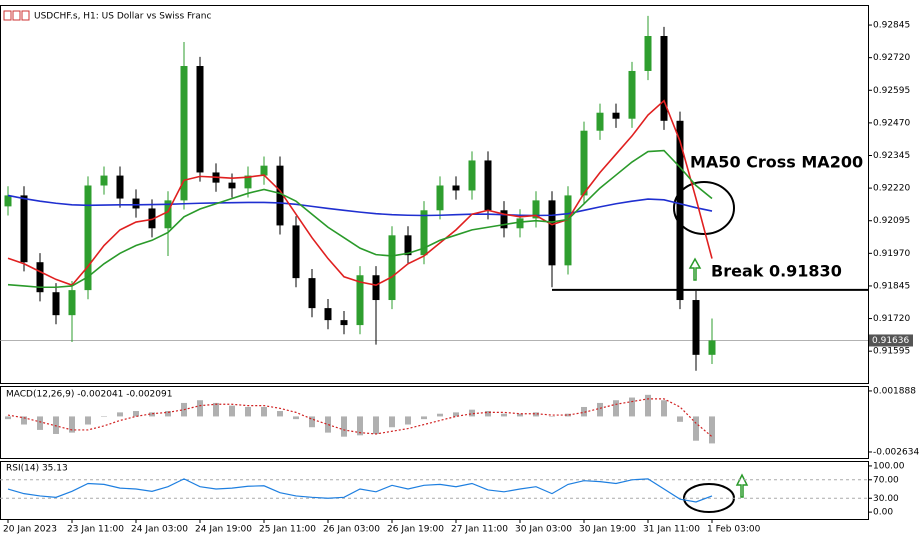 Image resolution: width=919 pixels, height=539 pixels. I want to click on x-tick-label: 27 Jan 11:00, so click(479, 530).